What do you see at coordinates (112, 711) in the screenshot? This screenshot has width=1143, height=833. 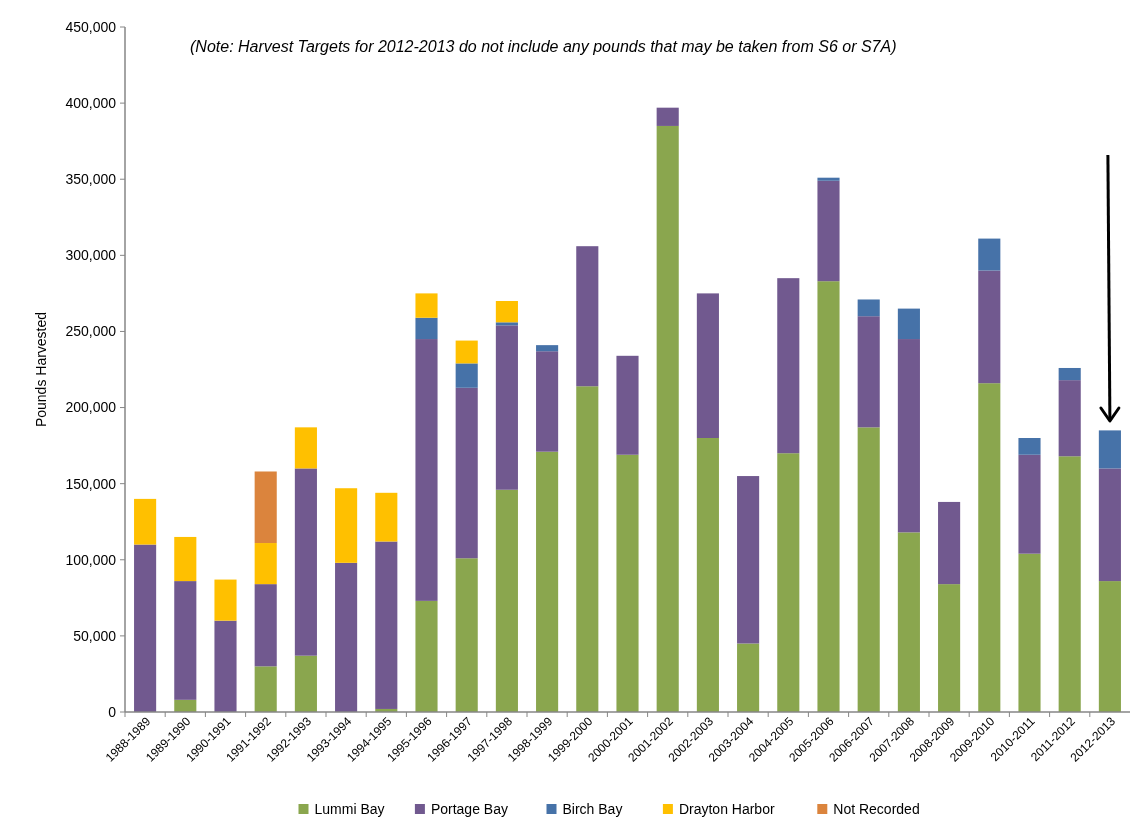 I see `y-tick-label: 0` at bounding box center [112, 711].